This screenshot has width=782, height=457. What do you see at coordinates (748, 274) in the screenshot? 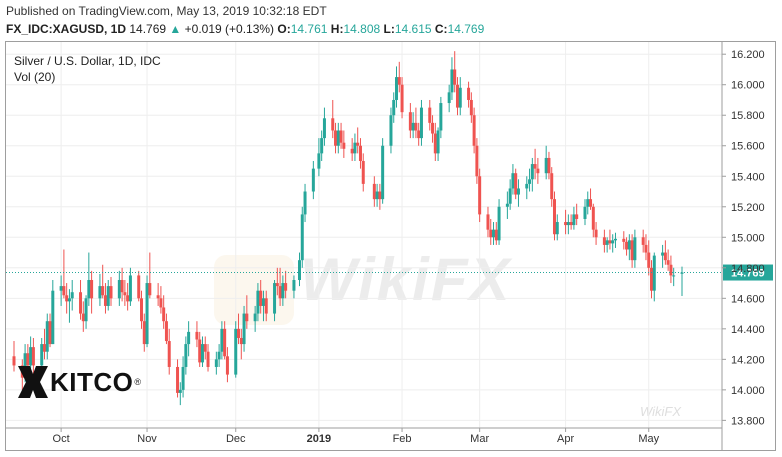
I see `last-price-tag-label: 14.769` at bounding box center [748, 274].